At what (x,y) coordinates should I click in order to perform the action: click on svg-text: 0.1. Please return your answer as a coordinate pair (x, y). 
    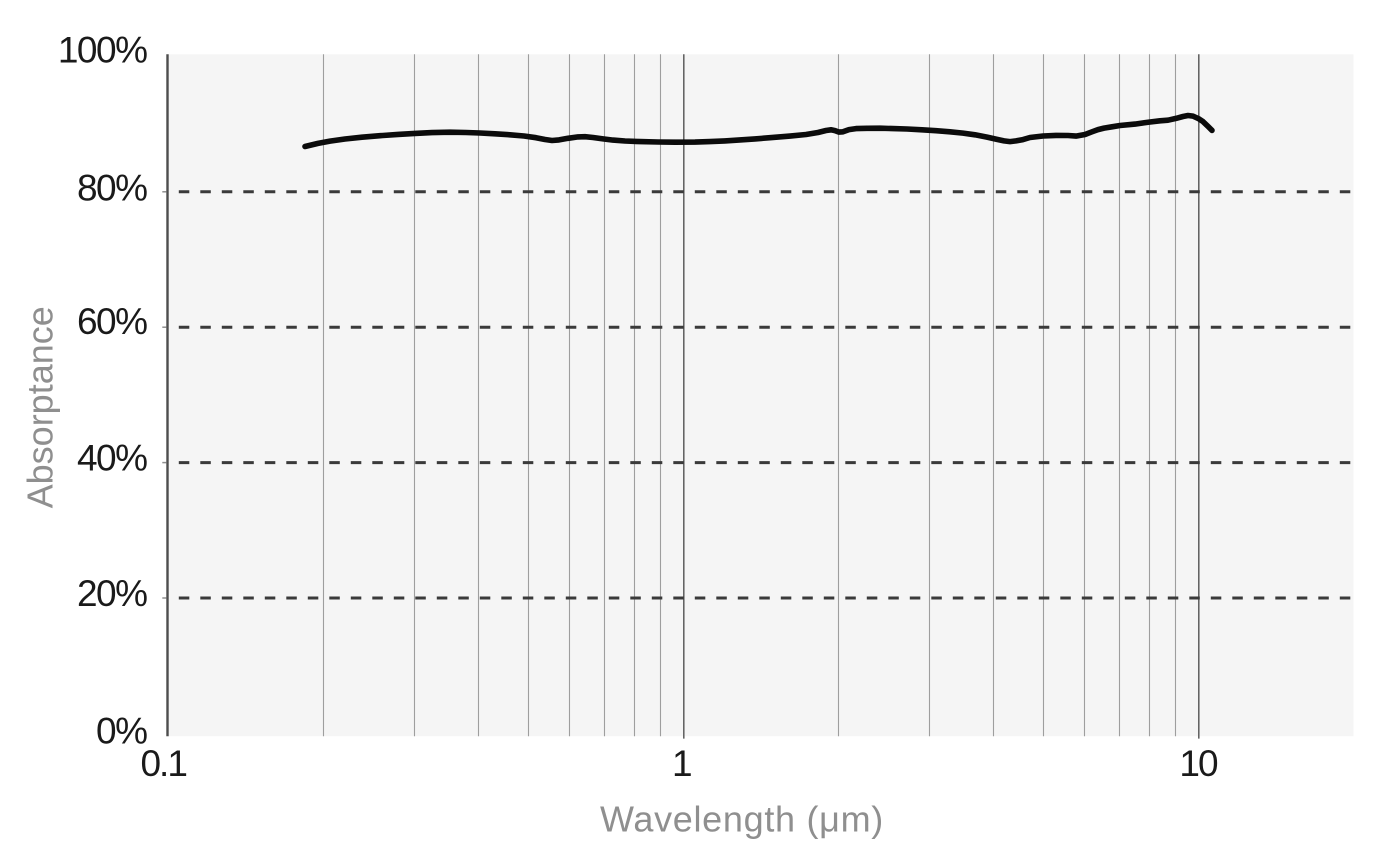
    Looking at the image, I should click on (163, 763).